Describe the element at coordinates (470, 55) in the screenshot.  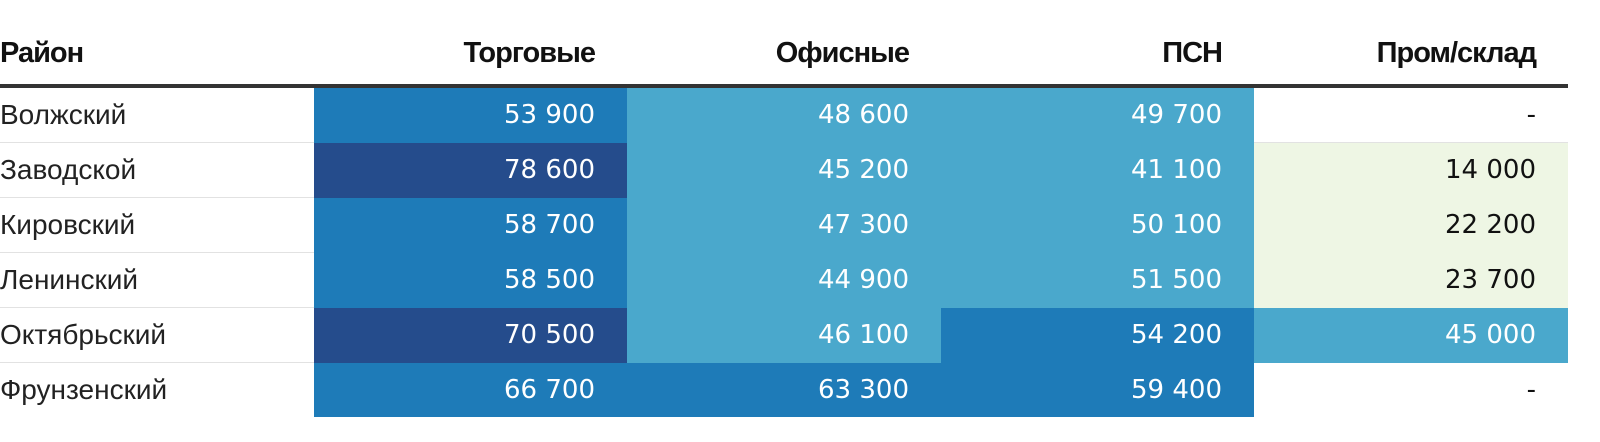
I see `column-header-retail: Торговые` at that location.